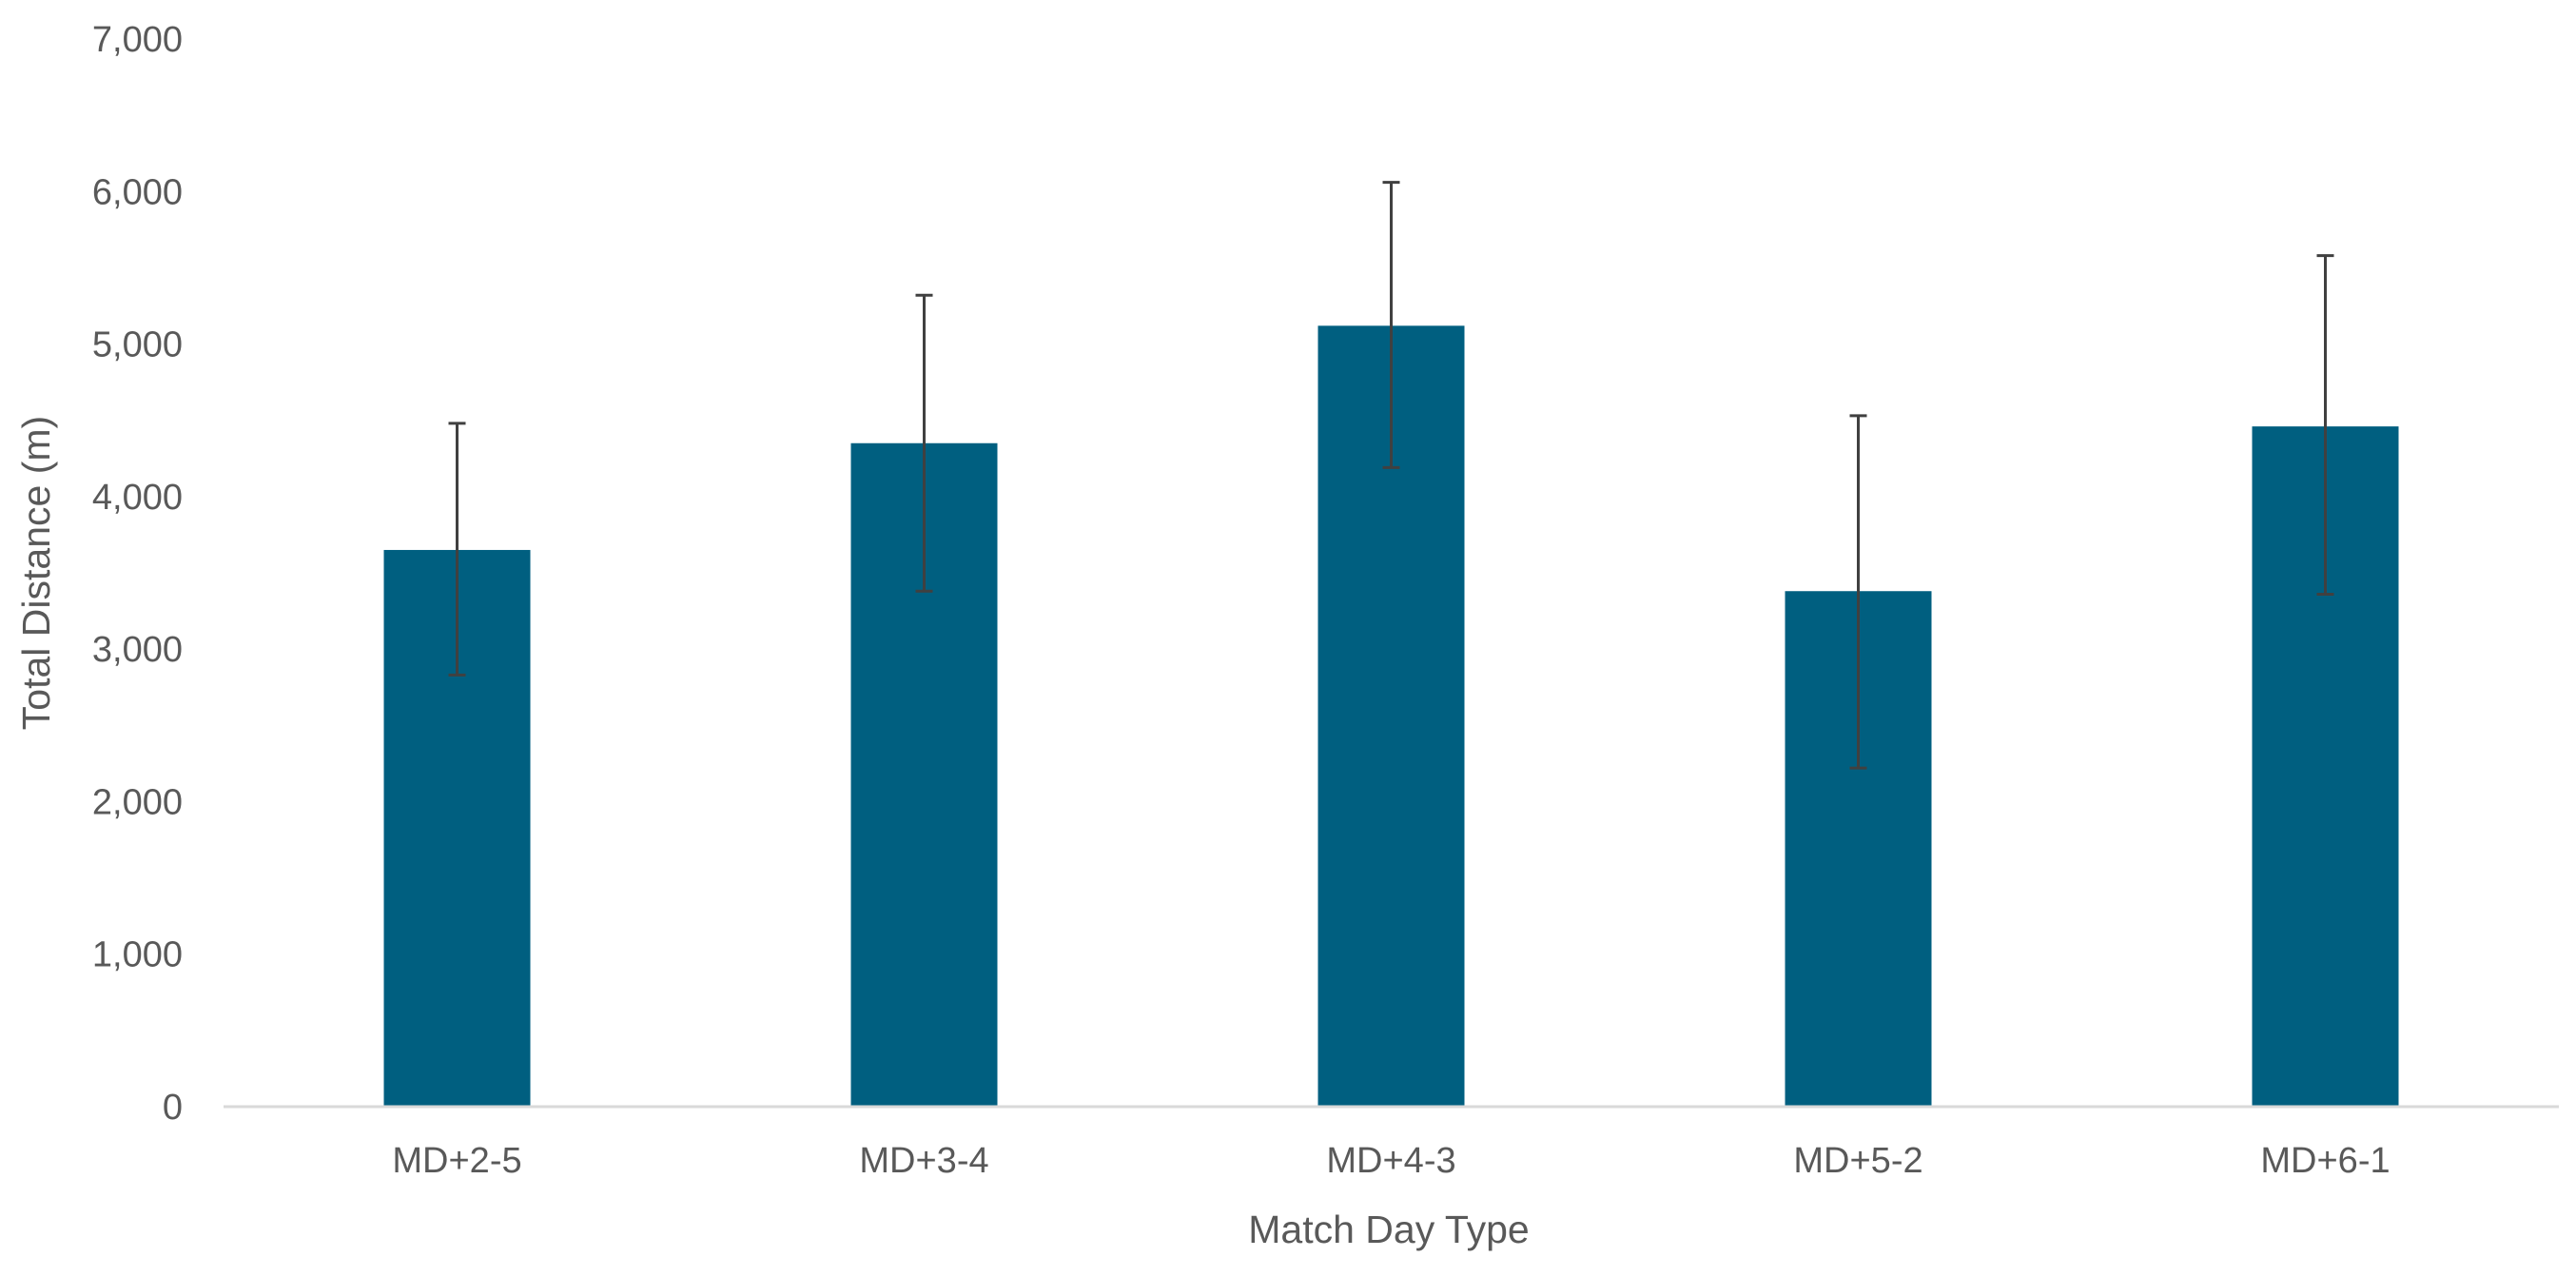 The image size is (2576, 1277). I want to click on y-axis-ticks: 0 1,000 2,000 3,000 4,000 5,000 6,000 7,000, so click(138, 574).